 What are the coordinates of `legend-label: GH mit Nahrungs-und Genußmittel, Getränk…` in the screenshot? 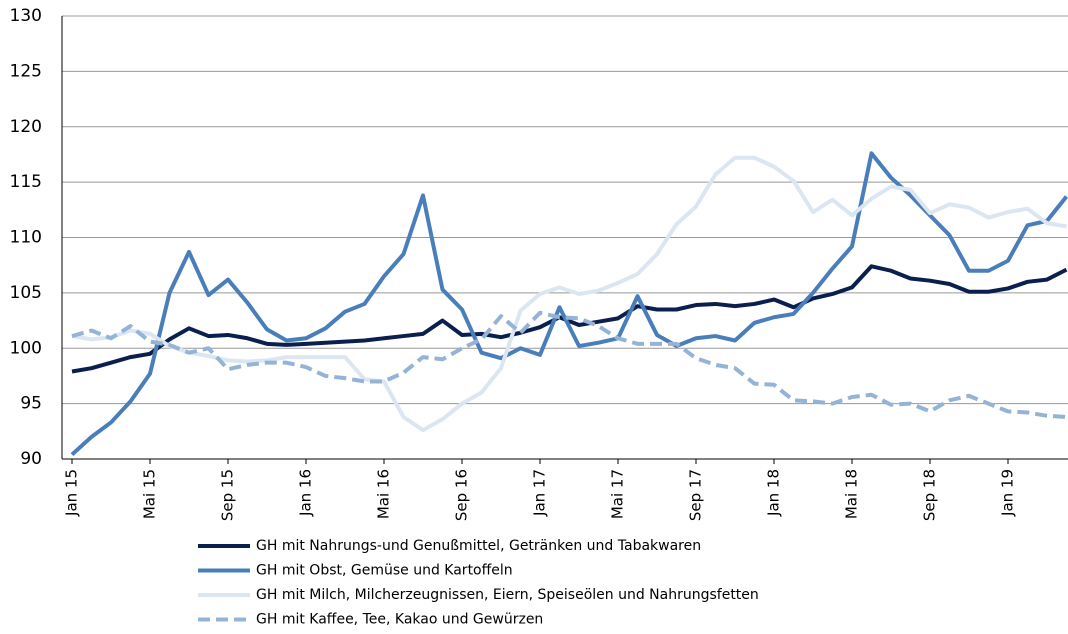 It's located at (478, 546).